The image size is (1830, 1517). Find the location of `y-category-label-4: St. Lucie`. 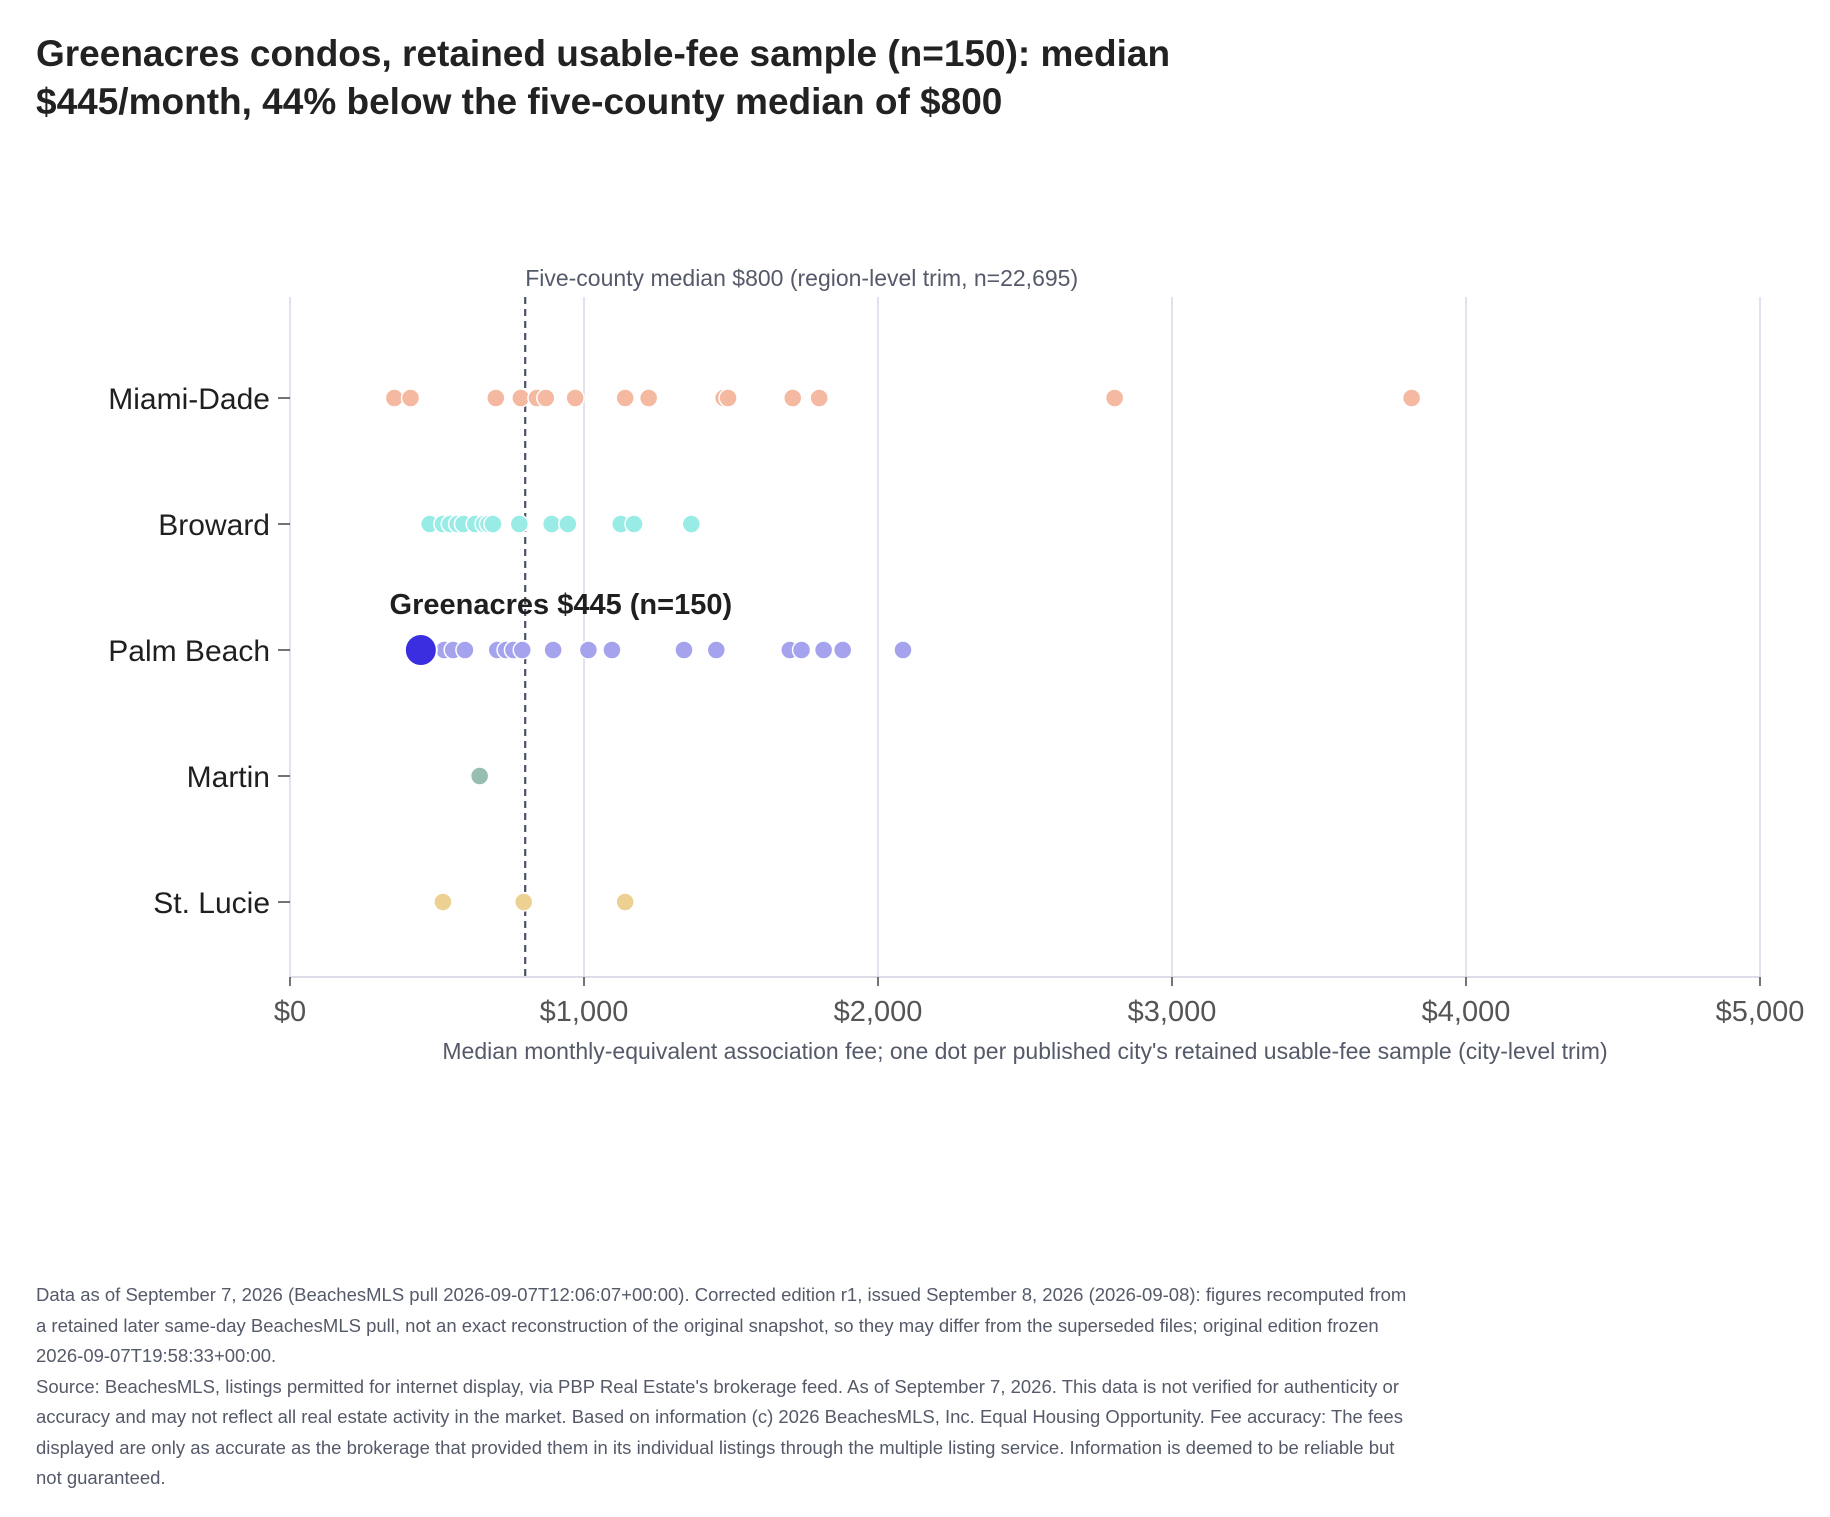

y-category-label-4: St. Lucie is located at coordinates (211, 903).